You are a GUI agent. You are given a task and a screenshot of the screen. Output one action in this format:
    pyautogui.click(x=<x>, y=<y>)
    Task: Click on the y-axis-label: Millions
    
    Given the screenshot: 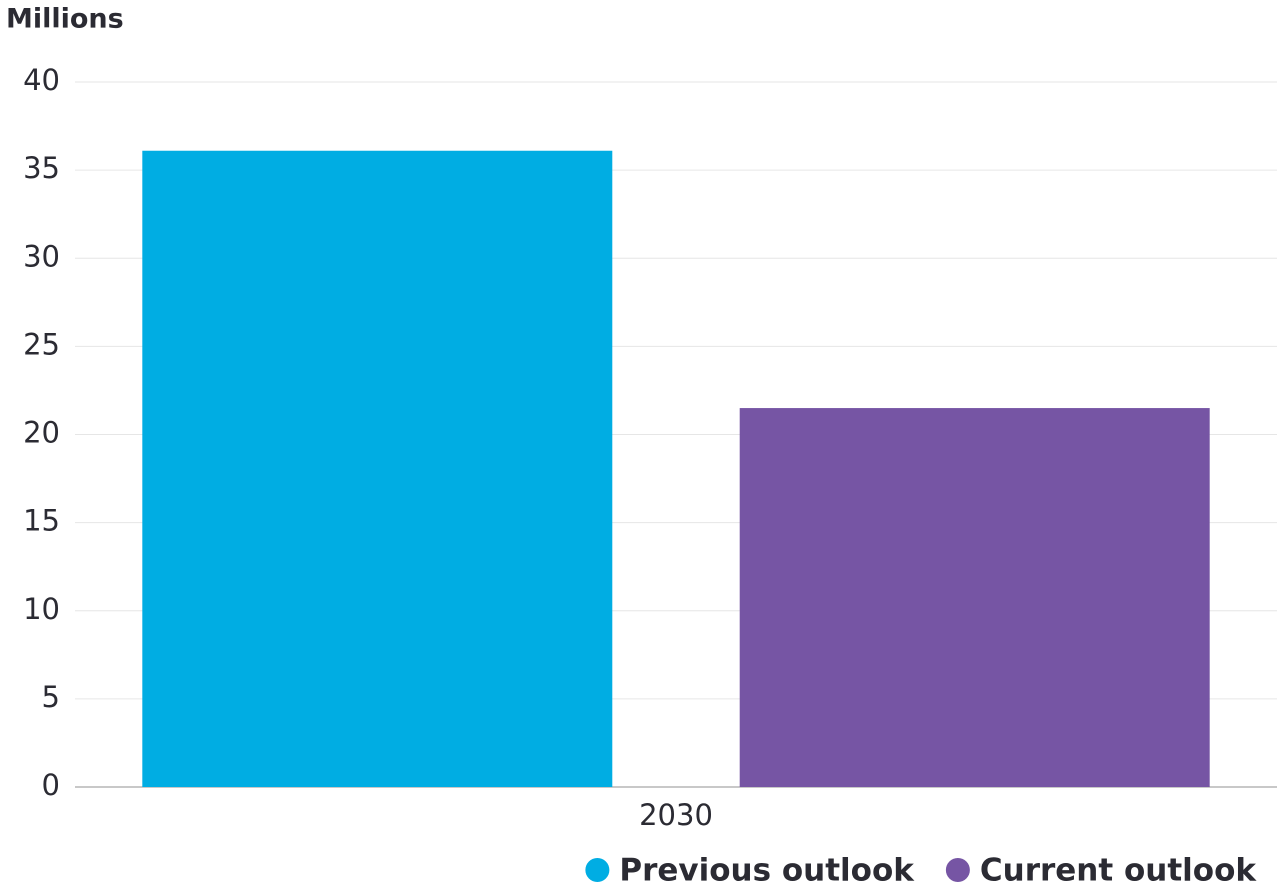 What is the action you would take?
    pyautogui.click(x=65, y=19)
    